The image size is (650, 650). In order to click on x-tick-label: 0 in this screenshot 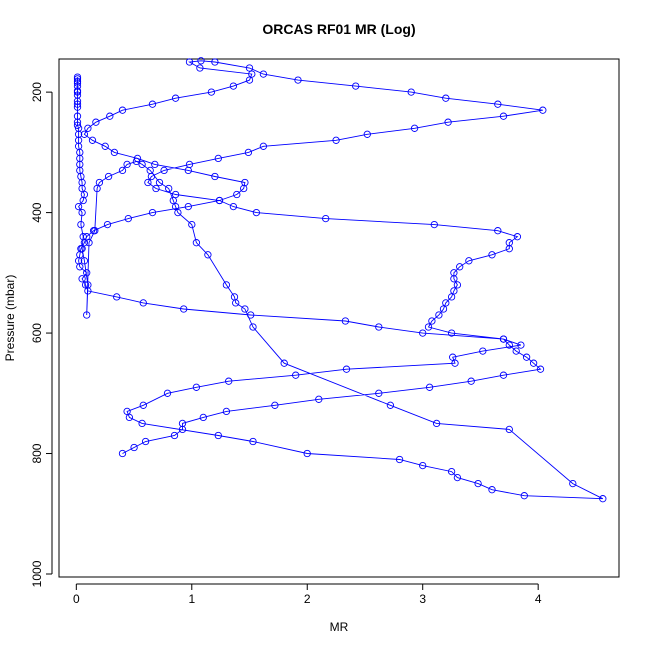, I will do `click(76, 599)`.